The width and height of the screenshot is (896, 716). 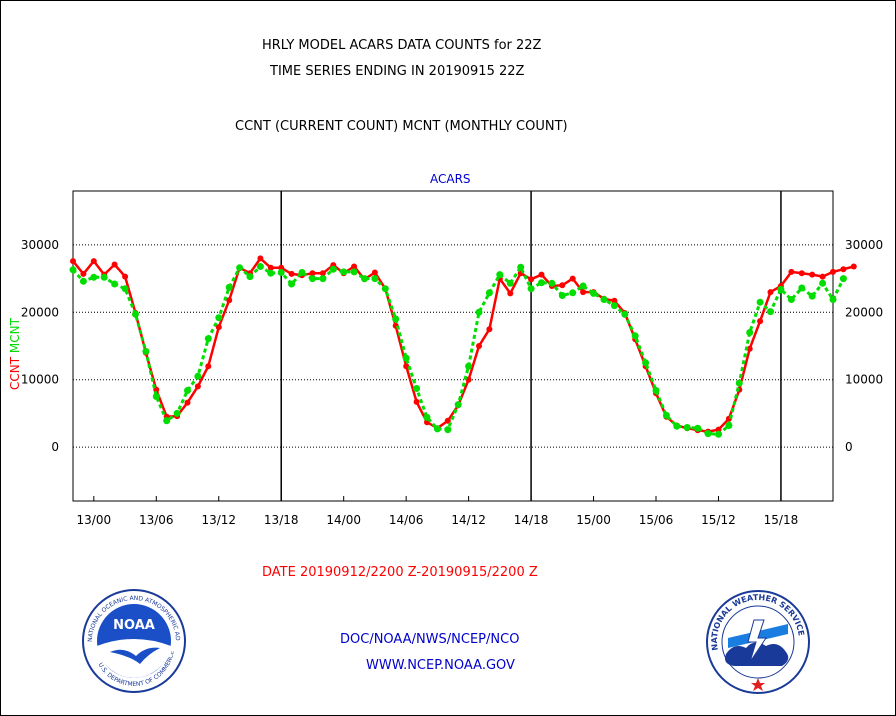 I want to click on x-tick-label: 15/06, so click(x=656, y=520).